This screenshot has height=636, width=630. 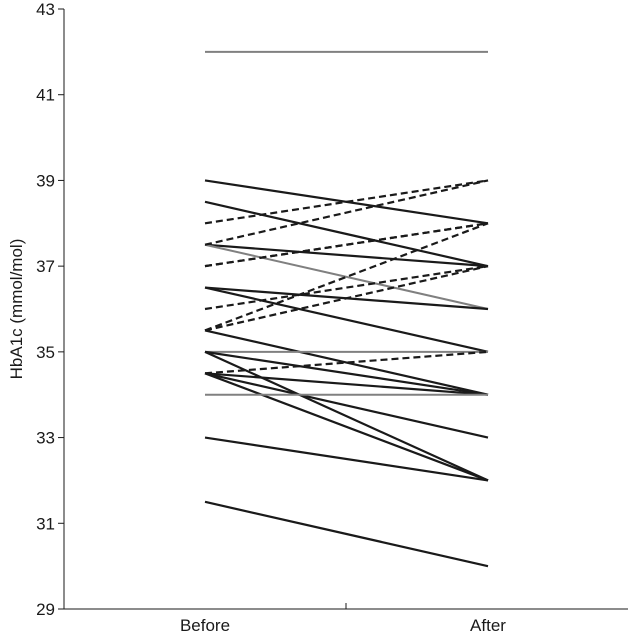 What do you see at coordinates (205, 625) in the screenshot?
I see `x-tick-label: Before` at bounding box center [205, 625].